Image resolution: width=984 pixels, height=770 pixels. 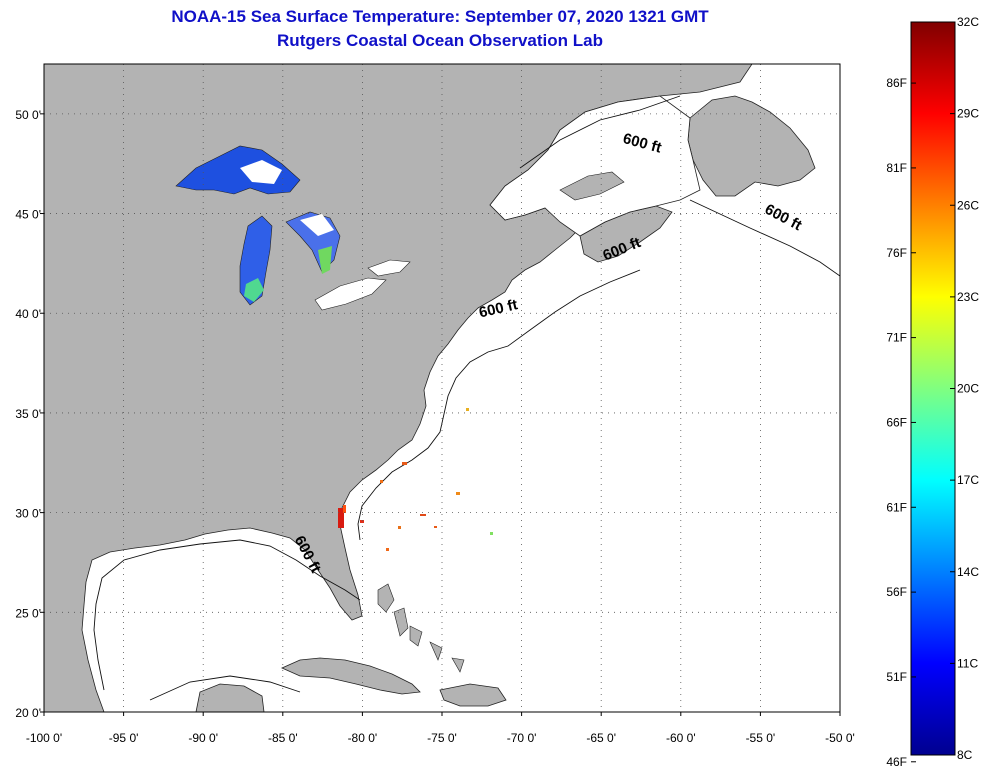 What do you see at coordinates (751, 146) in the screenshot?
I see `land-newfoundland` at bounding box center [751, 146].